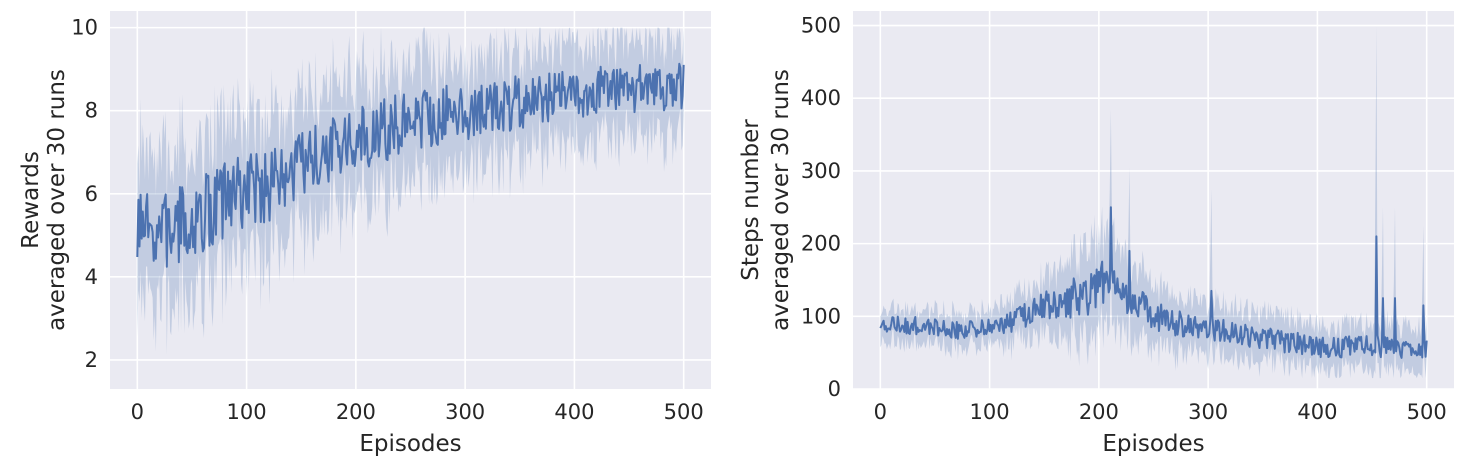 This screenshot has width=1466, height=466. I want to click on mean-line, so click(1153, 282).